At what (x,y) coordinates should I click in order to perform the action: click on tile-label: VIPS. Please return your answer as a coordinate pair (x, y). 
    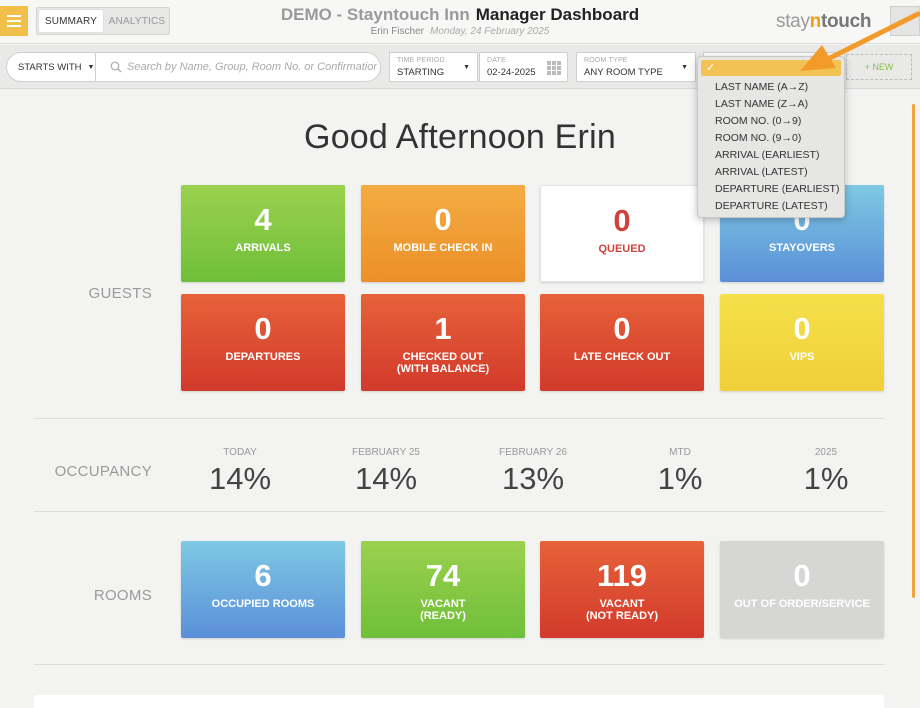
    Looking at the image, I should click on (802, 357).